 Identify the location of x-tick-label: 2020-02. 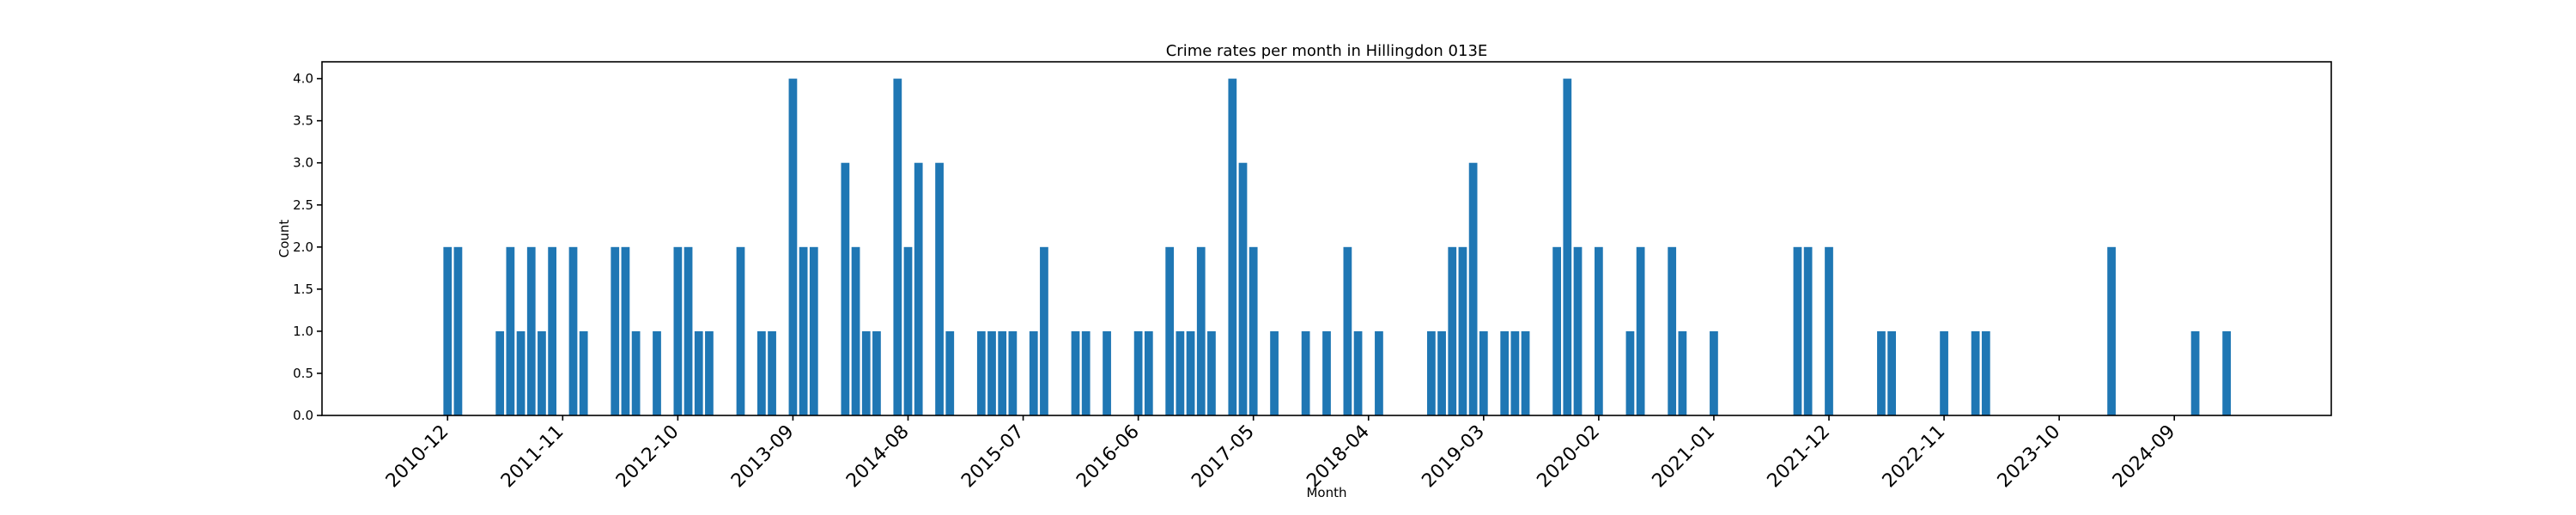
(1568, 457).